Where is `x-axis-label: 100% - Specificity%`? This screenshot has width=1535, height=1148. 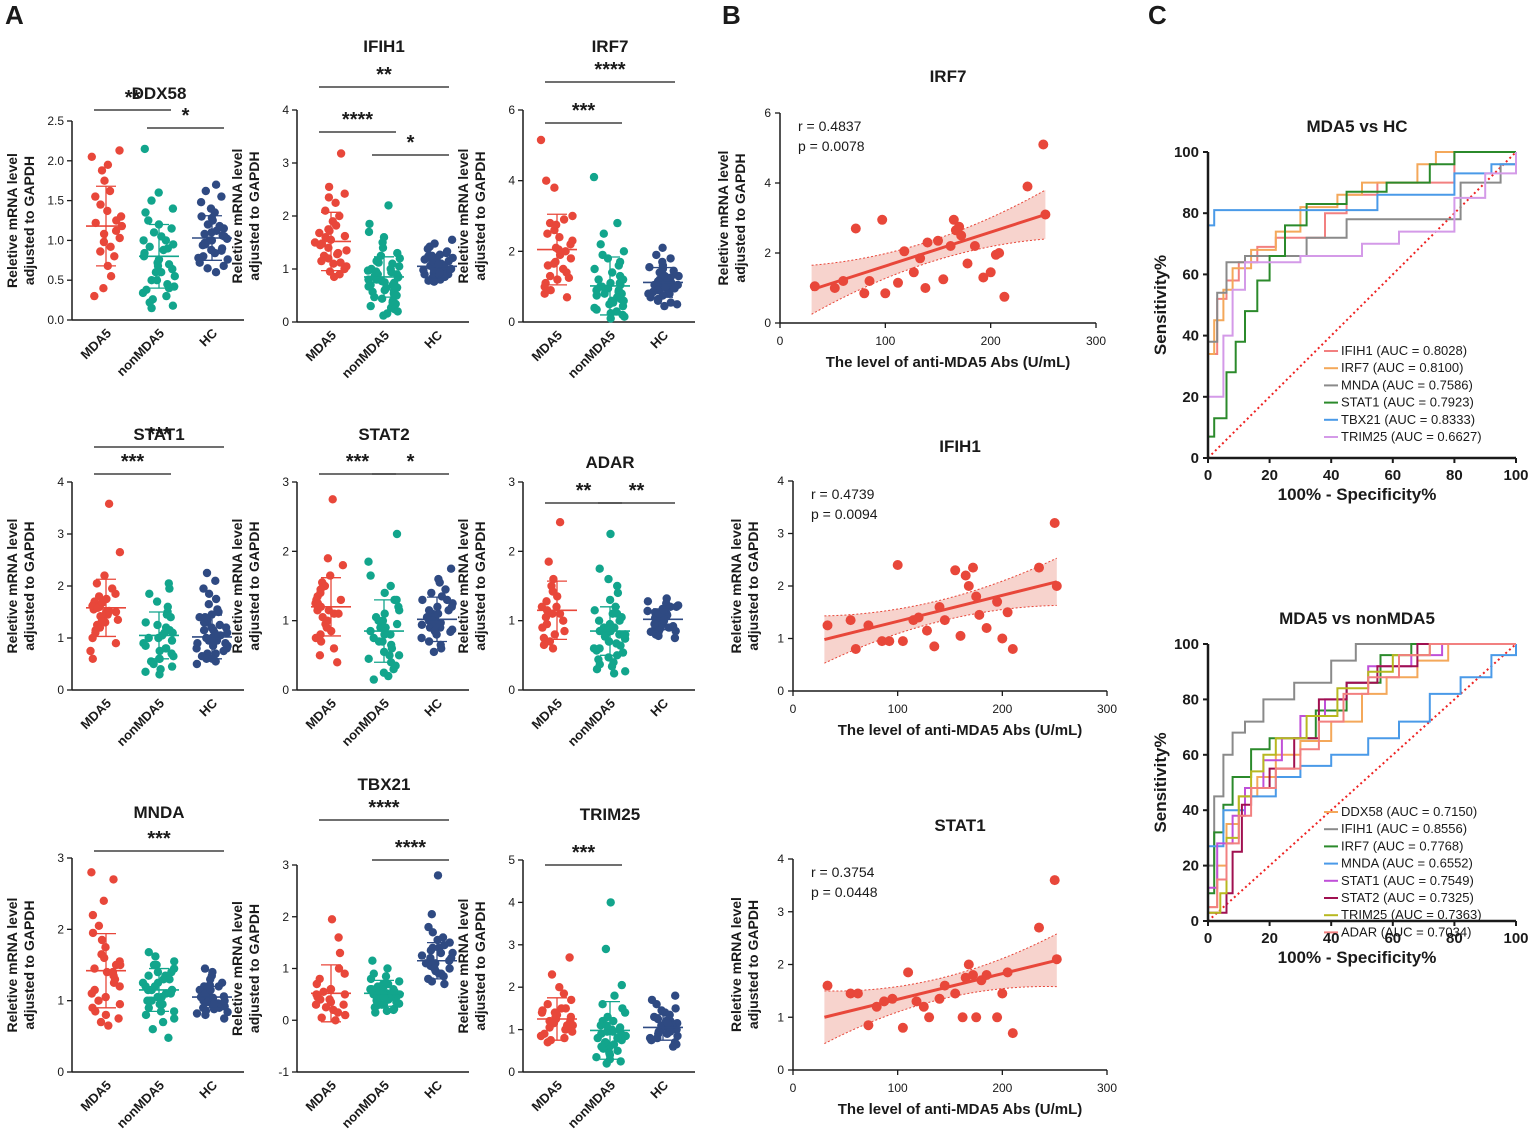 x-axis-label: 100% - Specificity% is located at coordinates (1357, 957).